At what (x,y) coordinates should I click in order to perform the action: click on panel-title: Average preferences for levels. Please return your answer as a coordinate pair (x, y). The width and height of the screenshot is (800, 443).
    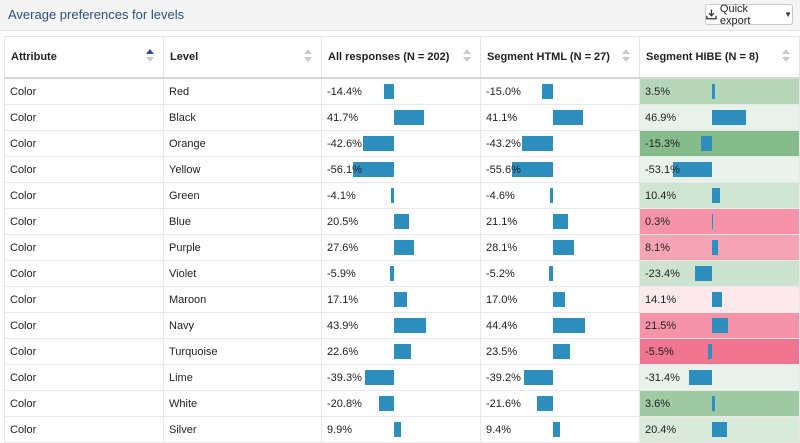
    Looking at the image, I should click on (96, 14).